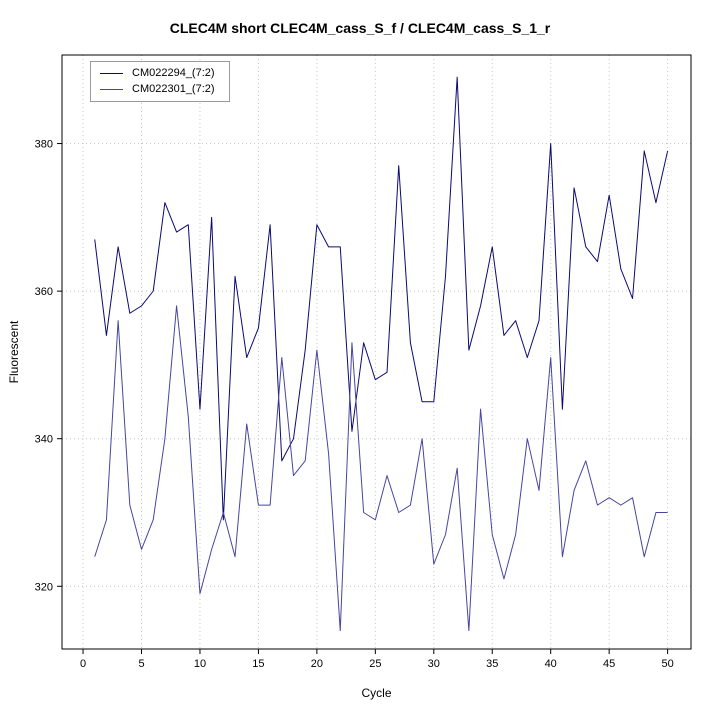 The height and width of the screenshot is (720, 720). I want to click on y-tick-label: 380, so click(44, 145).